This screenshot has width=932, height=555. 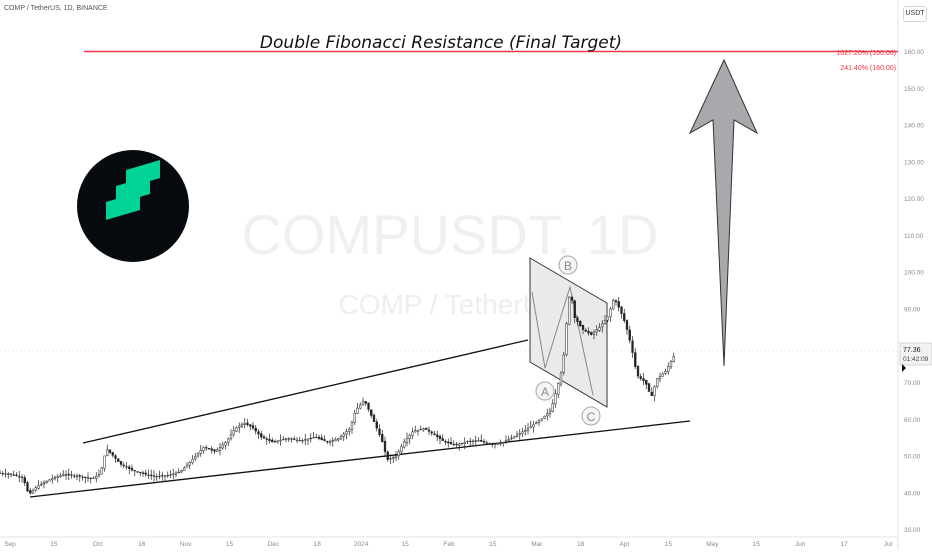 What do you see at coordinates (142, 544) in the screenshot?
I see `x-tick-label: 16` at bounding box center [142, 544].